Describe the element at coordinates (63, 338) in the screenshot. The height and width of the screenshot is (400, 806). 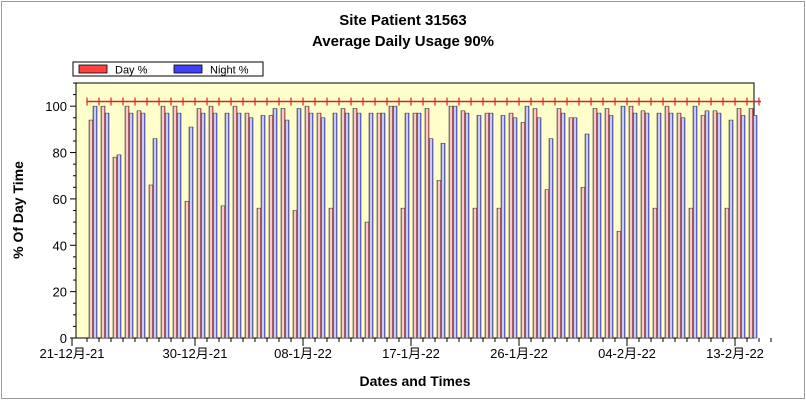
I see `y-tick-label: 0` at that location.